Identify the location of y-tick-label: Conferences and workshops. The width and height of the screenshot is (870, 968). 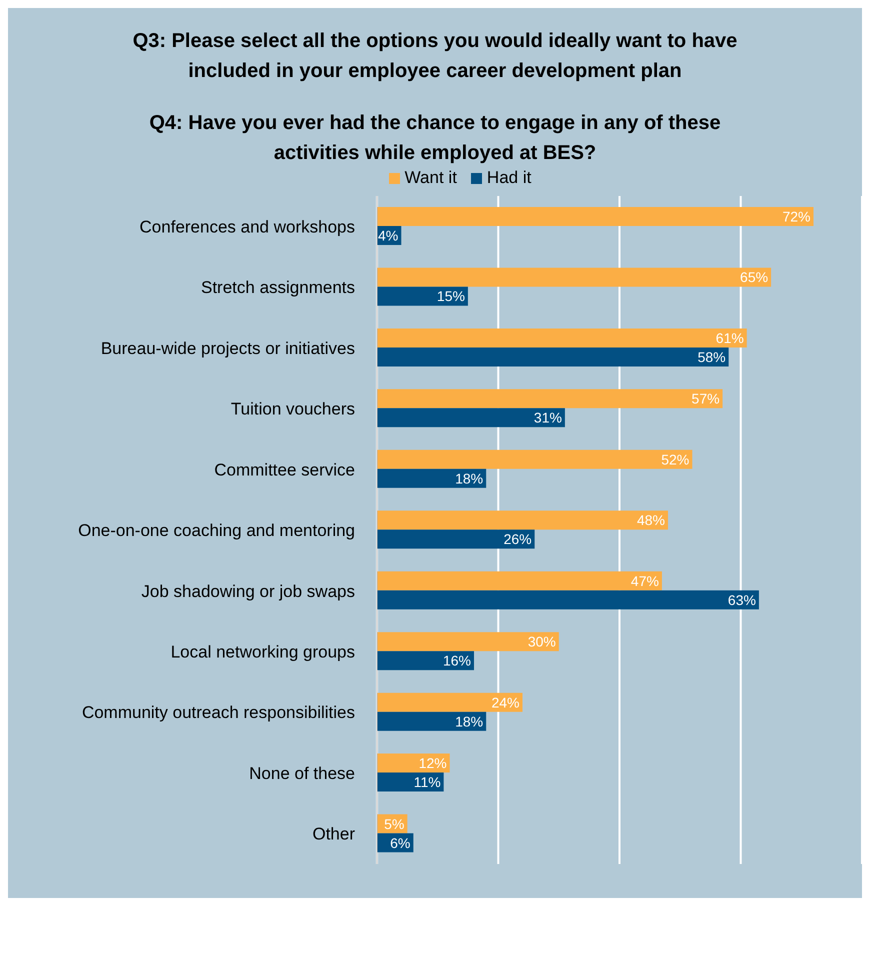
(247, 226).